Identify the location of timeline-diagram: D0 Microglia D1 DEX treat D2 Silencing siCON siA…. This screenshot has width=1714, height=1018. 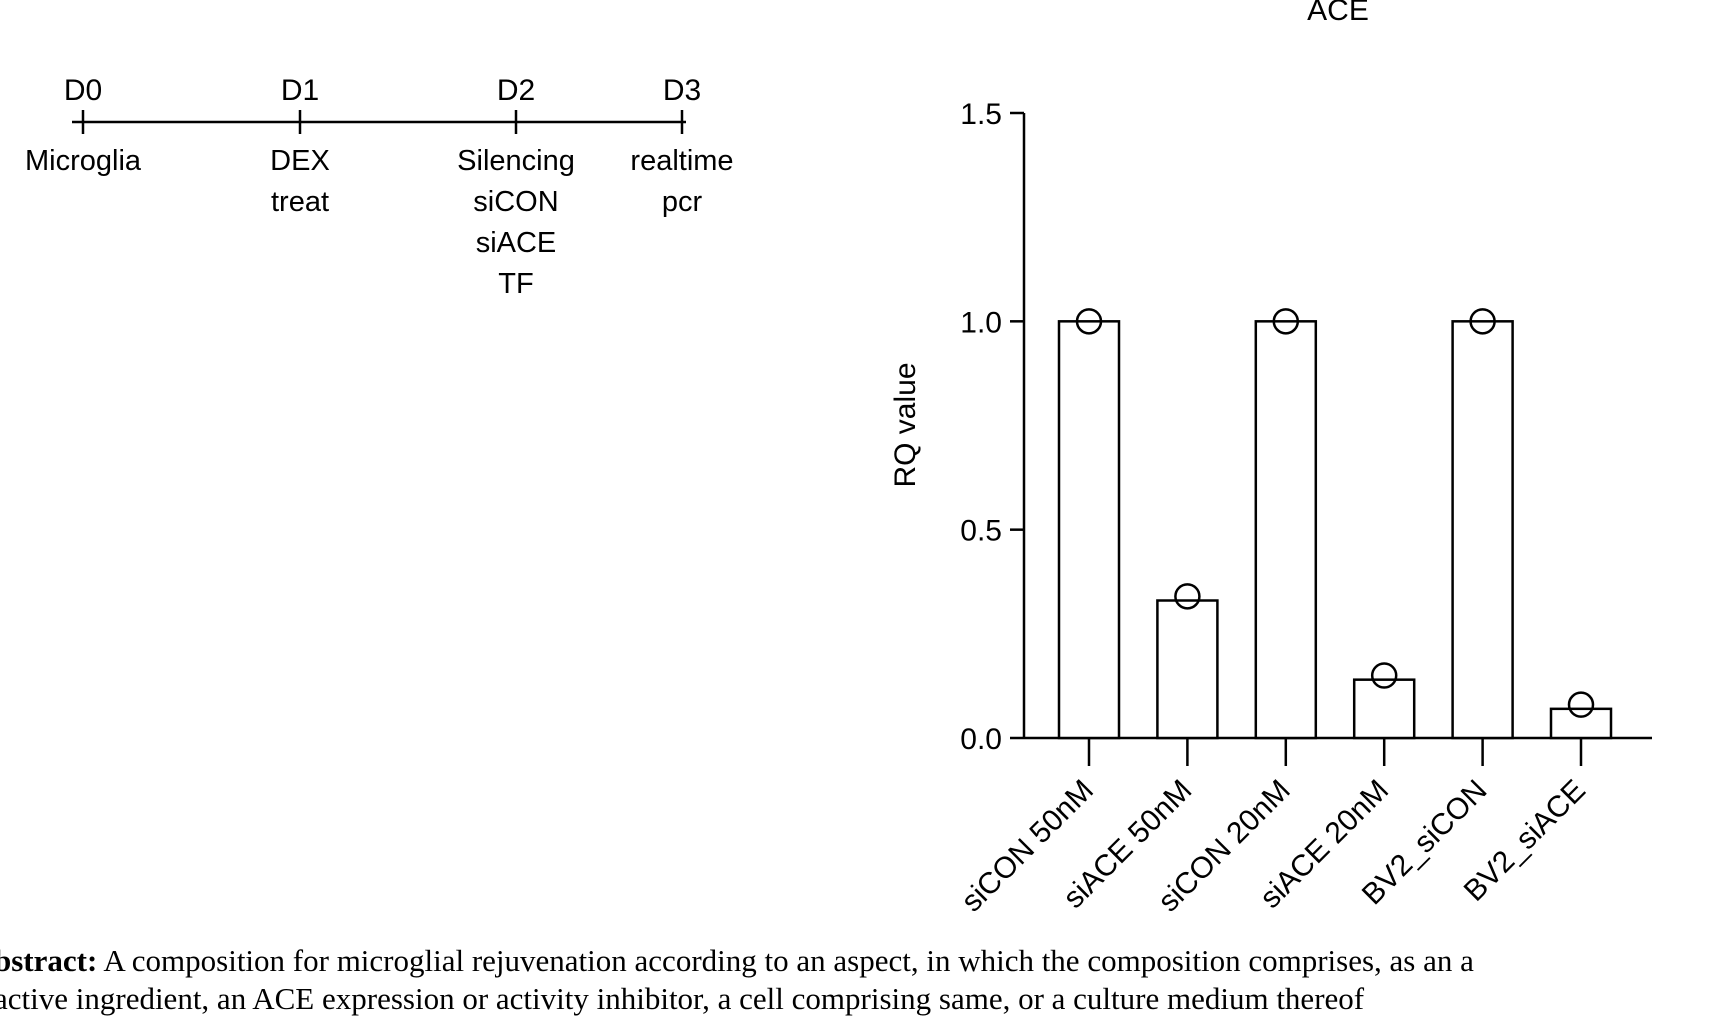
(379, 187).